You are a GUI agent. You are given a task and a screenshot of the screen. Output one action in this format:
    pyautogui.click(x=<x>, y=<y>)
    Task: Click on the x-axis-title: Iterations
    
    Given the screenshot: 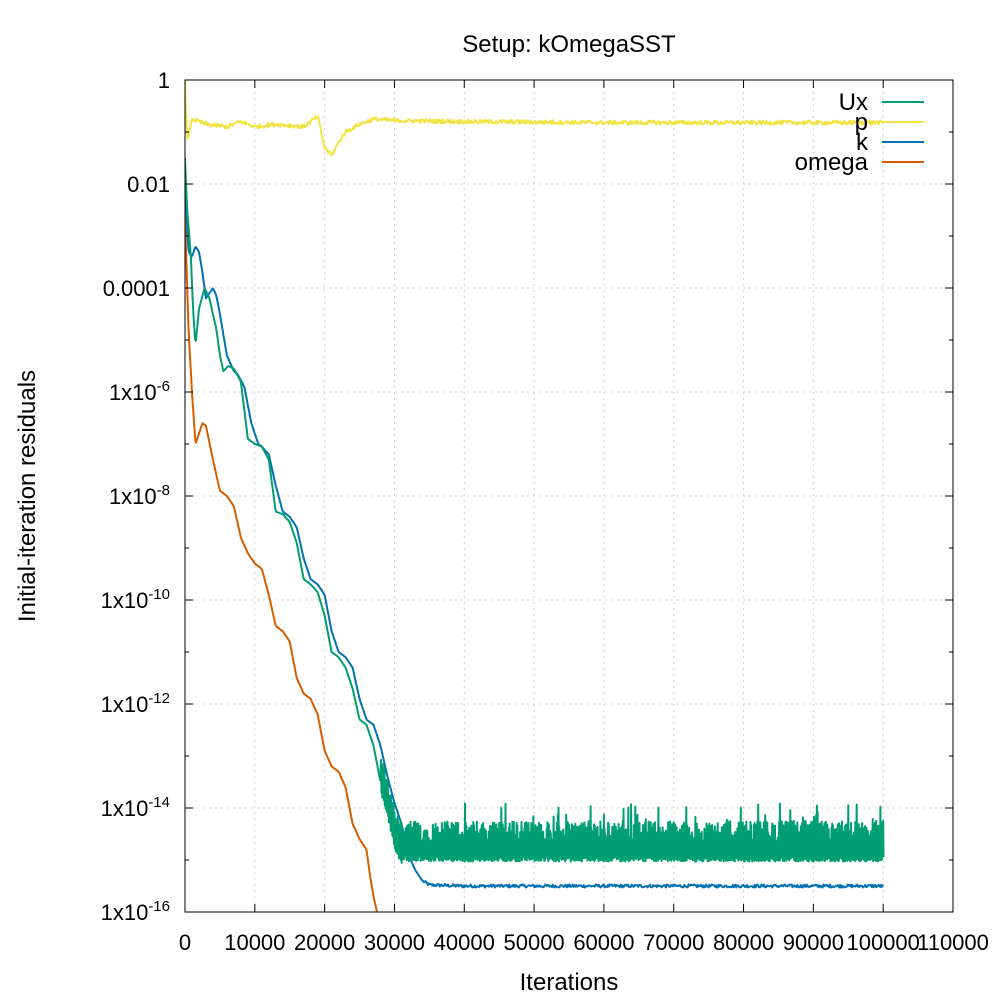 What is the action you would take?
    pyautogui.click(x=569, y=982)
    